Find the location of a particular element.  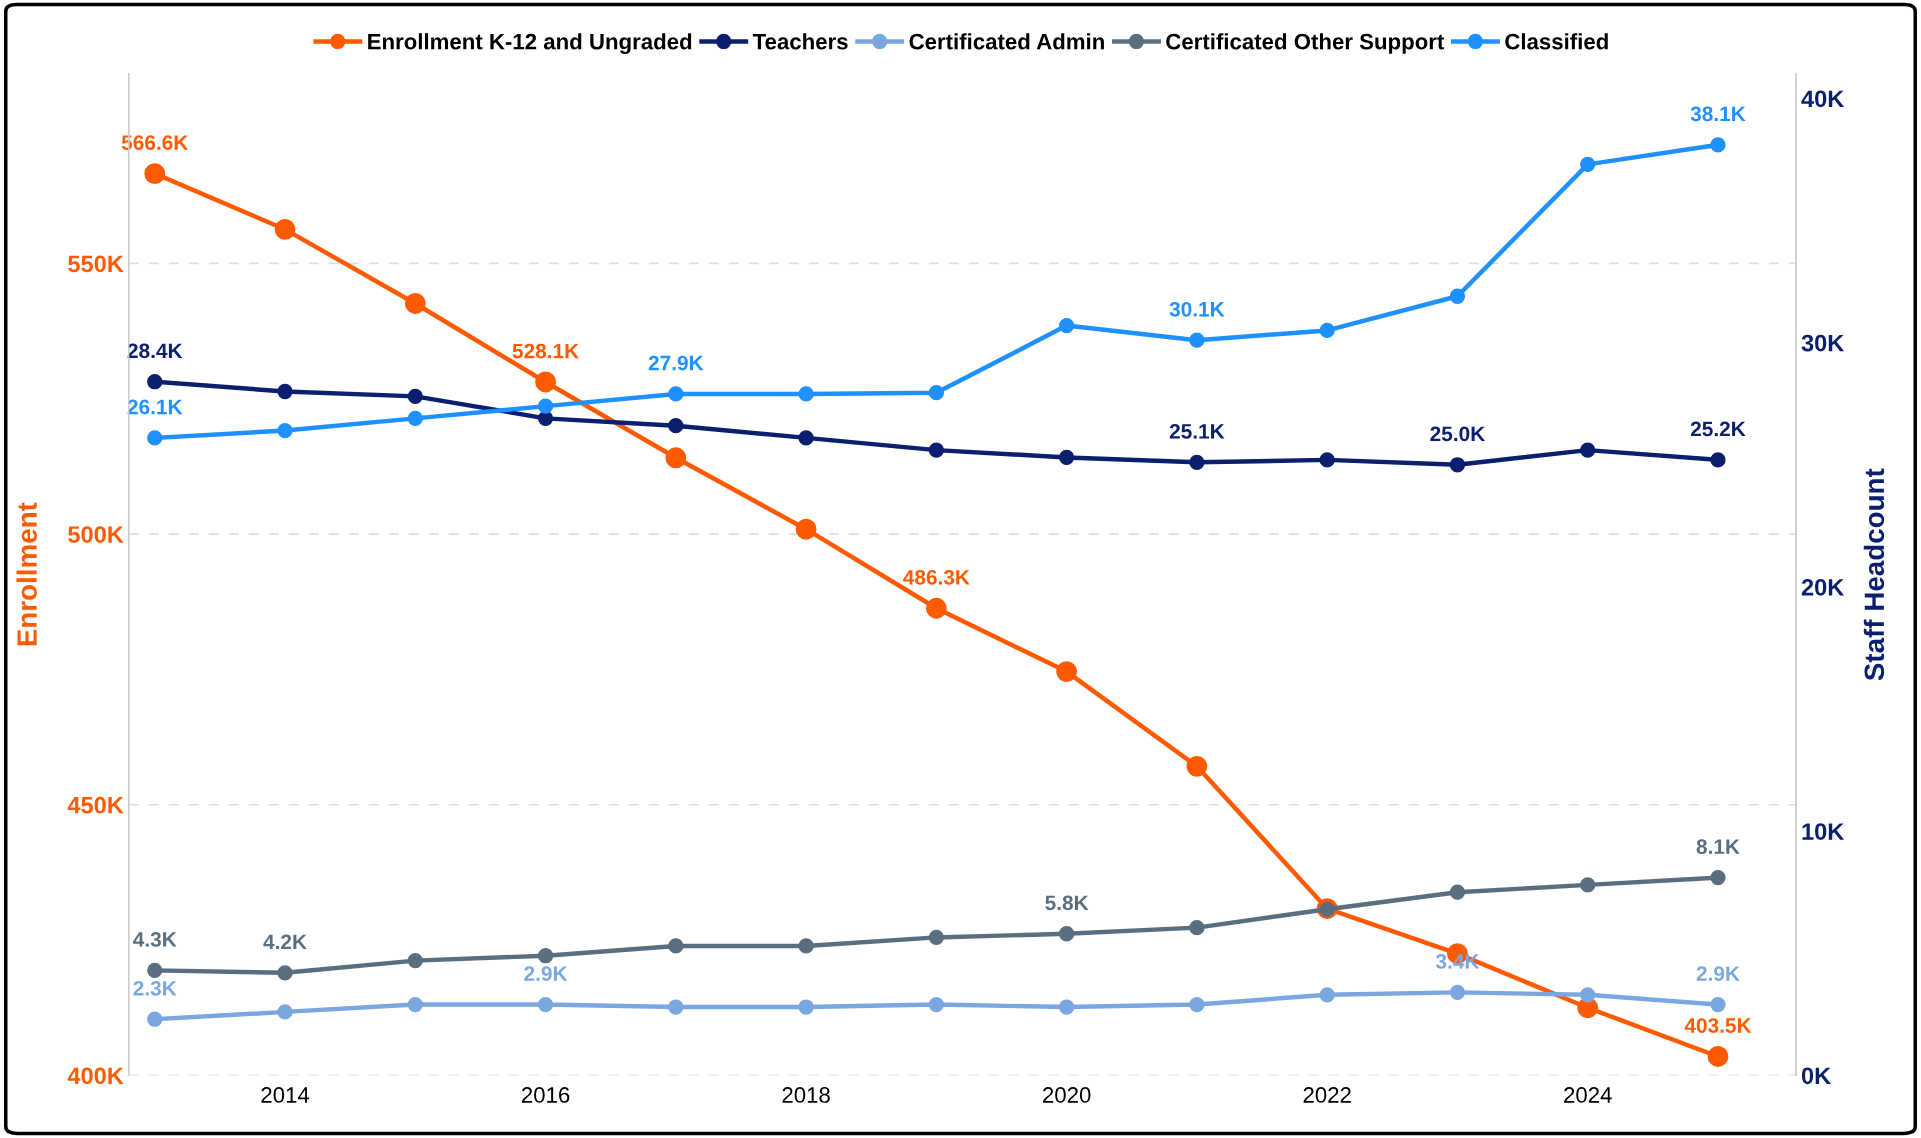

x-tick-label: 2018 is located at coordinates (806, 1095).